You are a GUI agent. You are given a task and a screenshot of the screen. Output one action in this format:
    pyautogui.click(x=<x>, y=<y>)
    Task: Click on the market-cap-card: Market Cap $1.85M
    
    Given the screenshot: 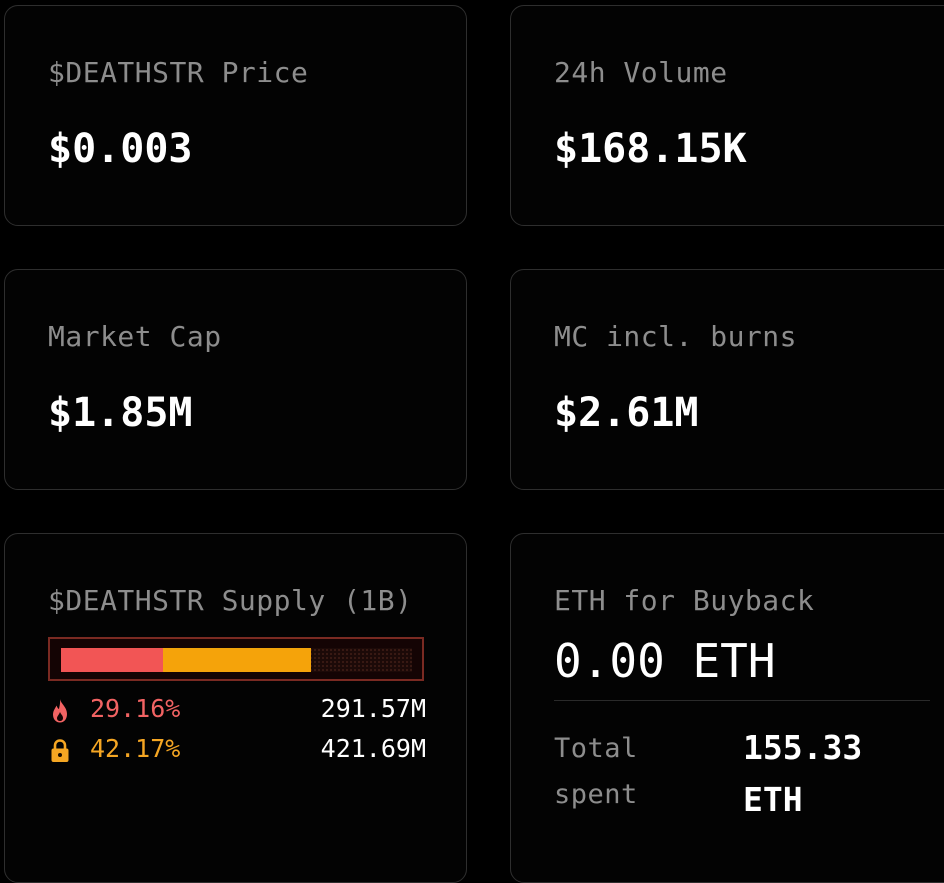 What is the action you would take?
    pyautogui.click(x=235, y=379)
    